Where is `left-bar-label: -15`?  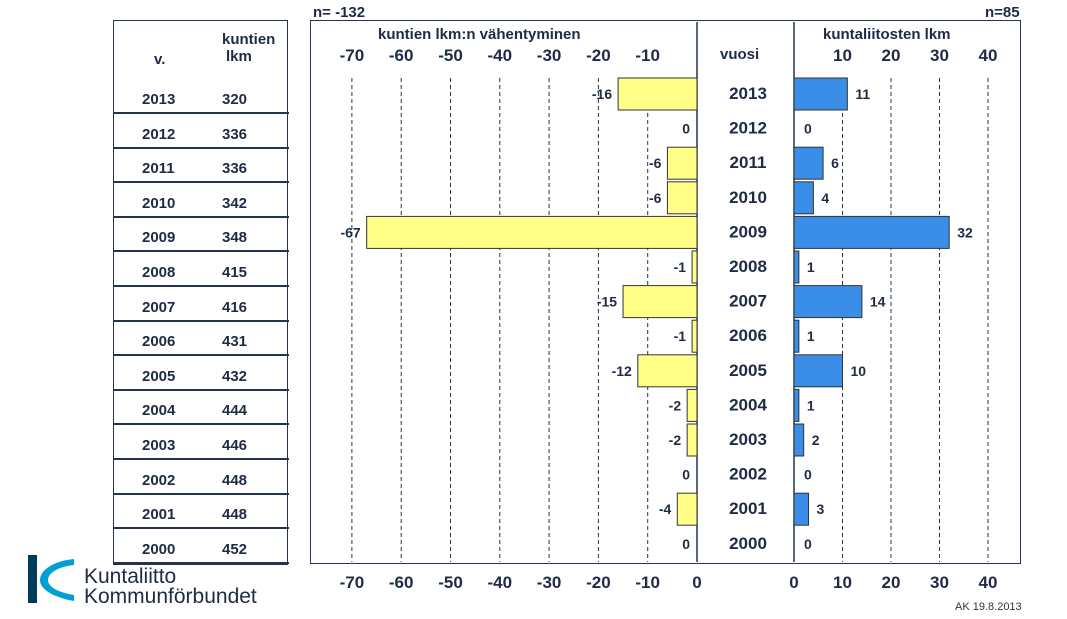
left-bar-label: -15 is located at coordinates (607, 302).